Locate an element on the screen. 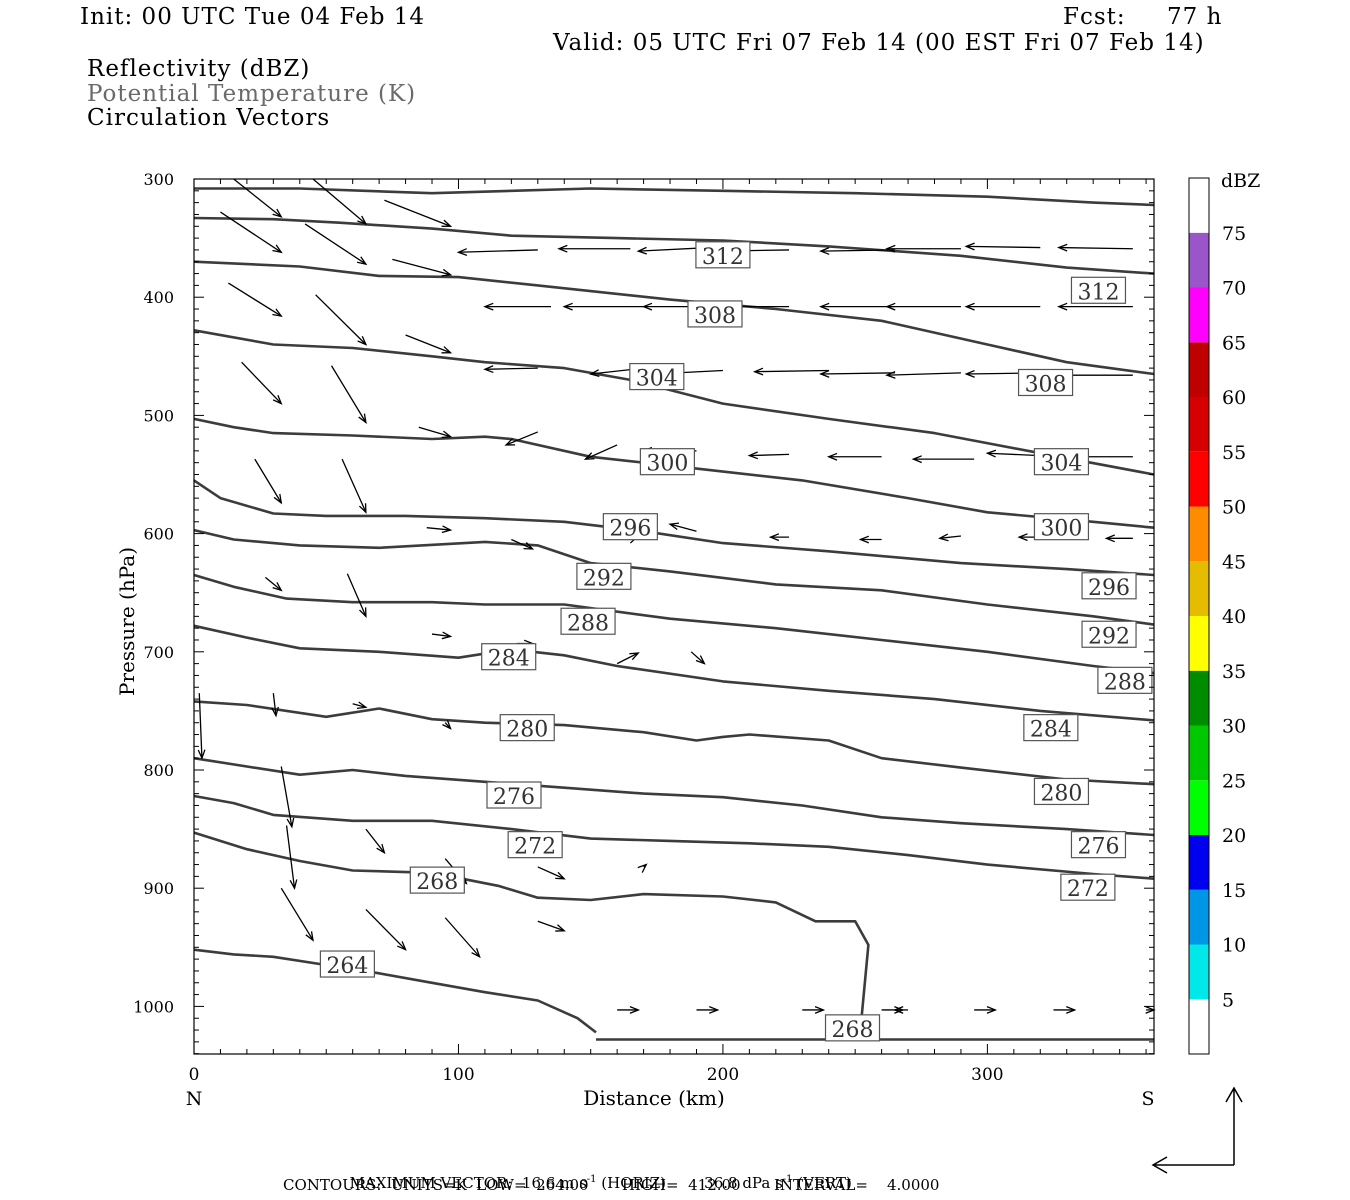 The width and height of the screenshot is (1350, 1200). y-tick-label: 300 is located at coordinates (158, 179).